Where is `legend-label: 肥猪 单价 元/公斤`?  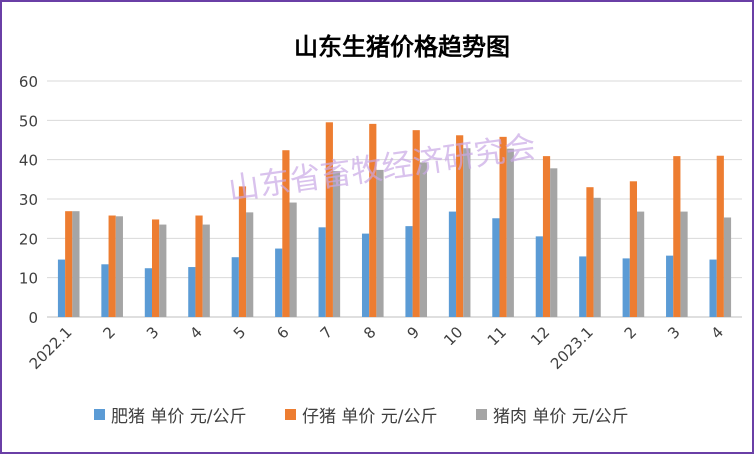
legend-label: 肥猪 单价 元/公斤 is located at coordinates (179, 417).